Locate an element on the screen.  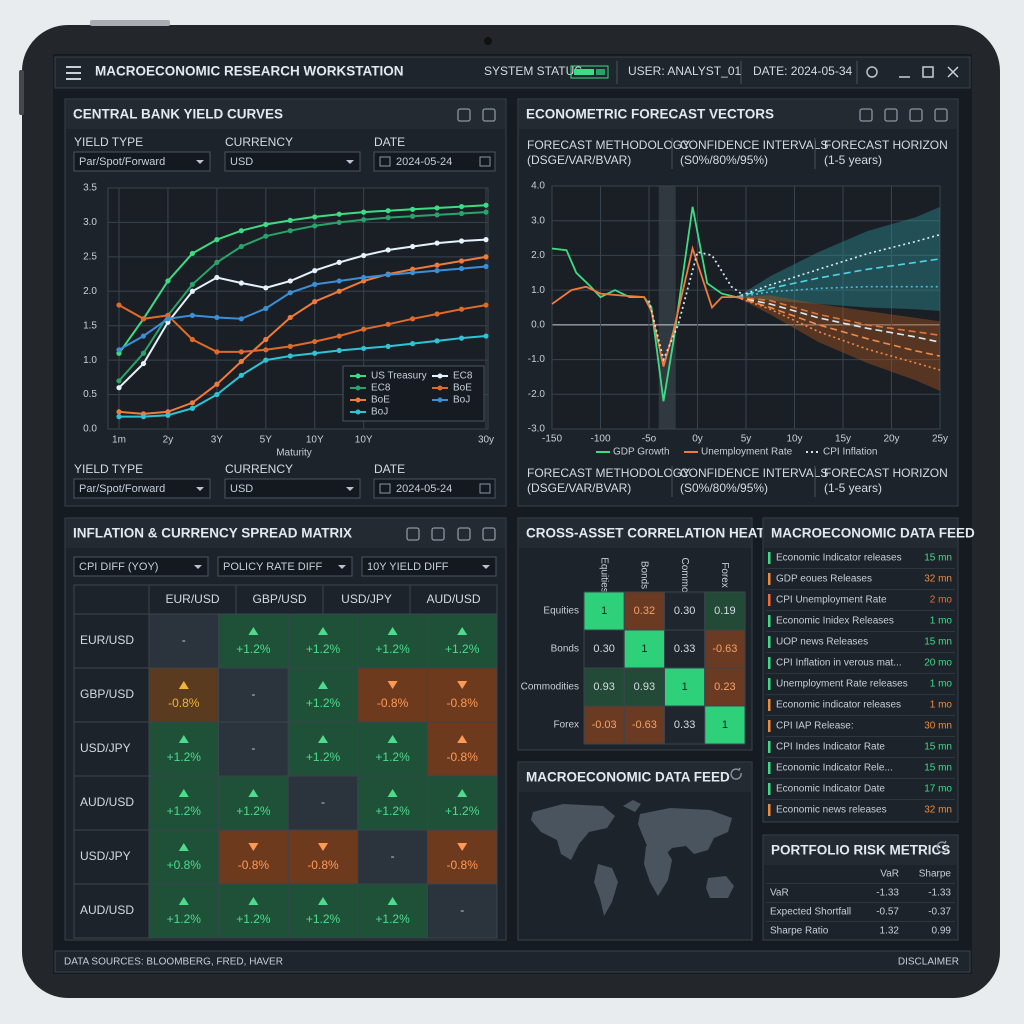
row-header: USD/JPY is located at coordinates (105, 856).